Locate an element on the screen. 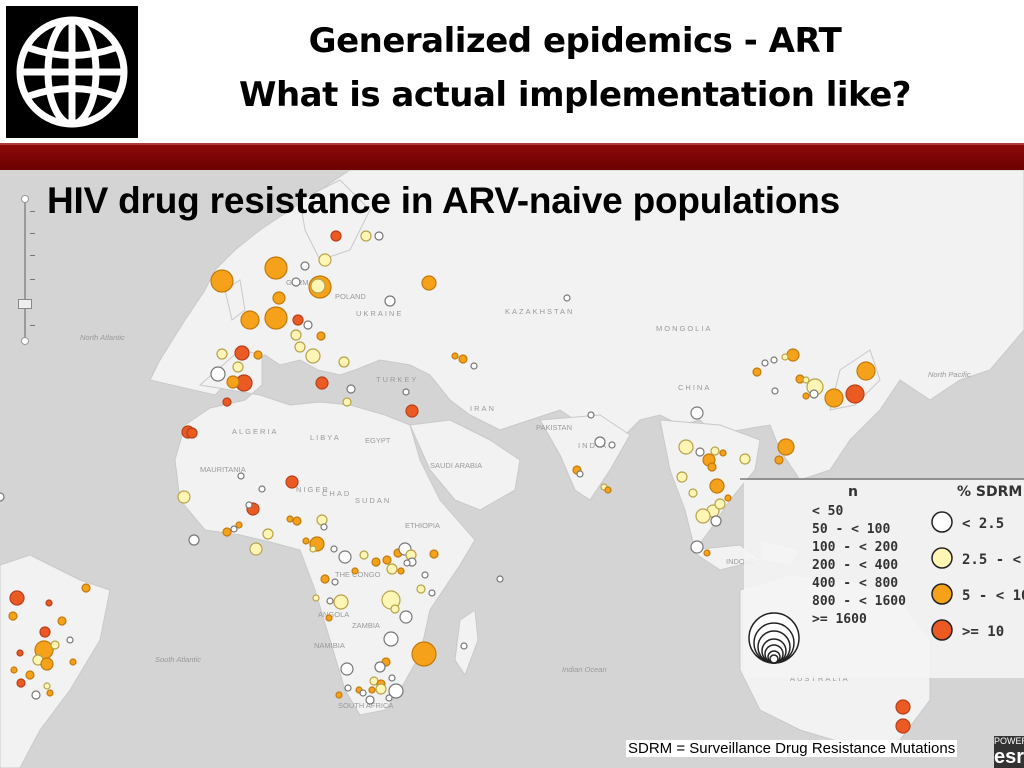 The height and width of the screenshot is (768, 1024). zoom-slider is located at coordinates (26, 270).